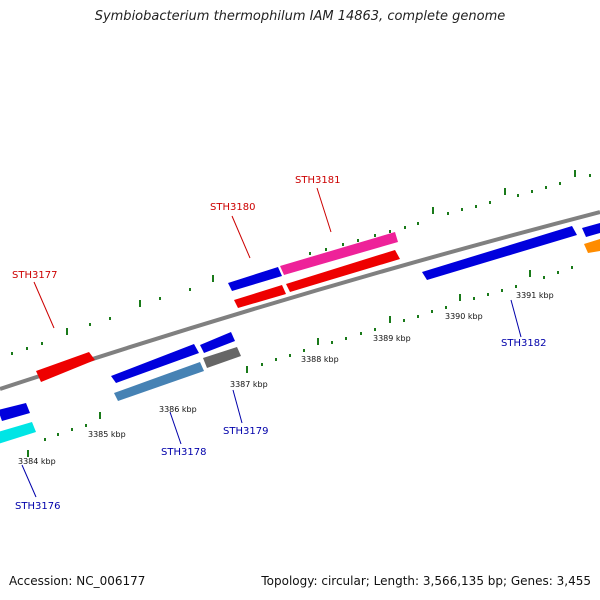 This screenshot has height=600, width=600. I want to click on accession-text: Accession: NC_006177, so click(77, 581).